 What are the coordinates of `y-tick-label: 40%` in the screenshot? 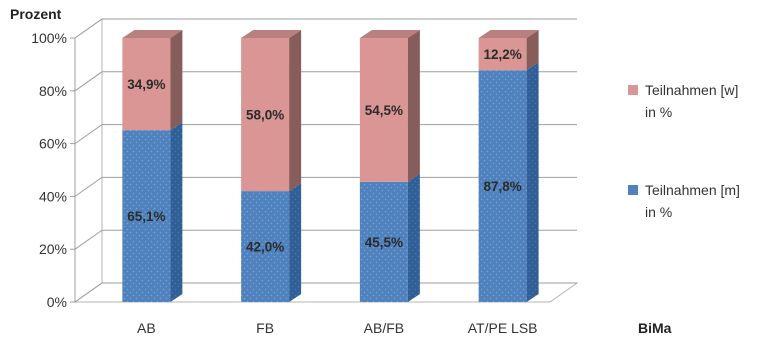 It's located at (53, 196).